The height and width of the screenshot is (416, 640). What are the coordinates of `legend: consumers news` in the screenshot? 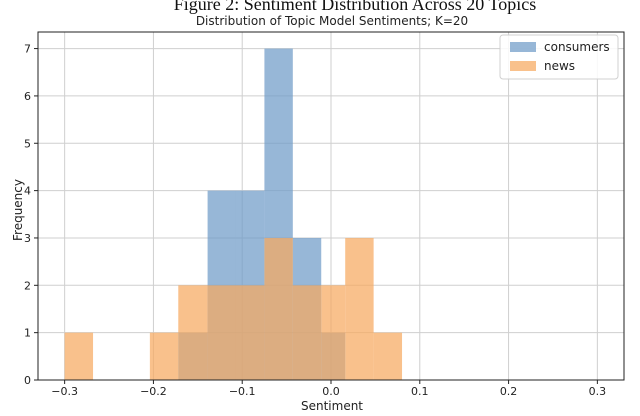 It's located at (559, 57).